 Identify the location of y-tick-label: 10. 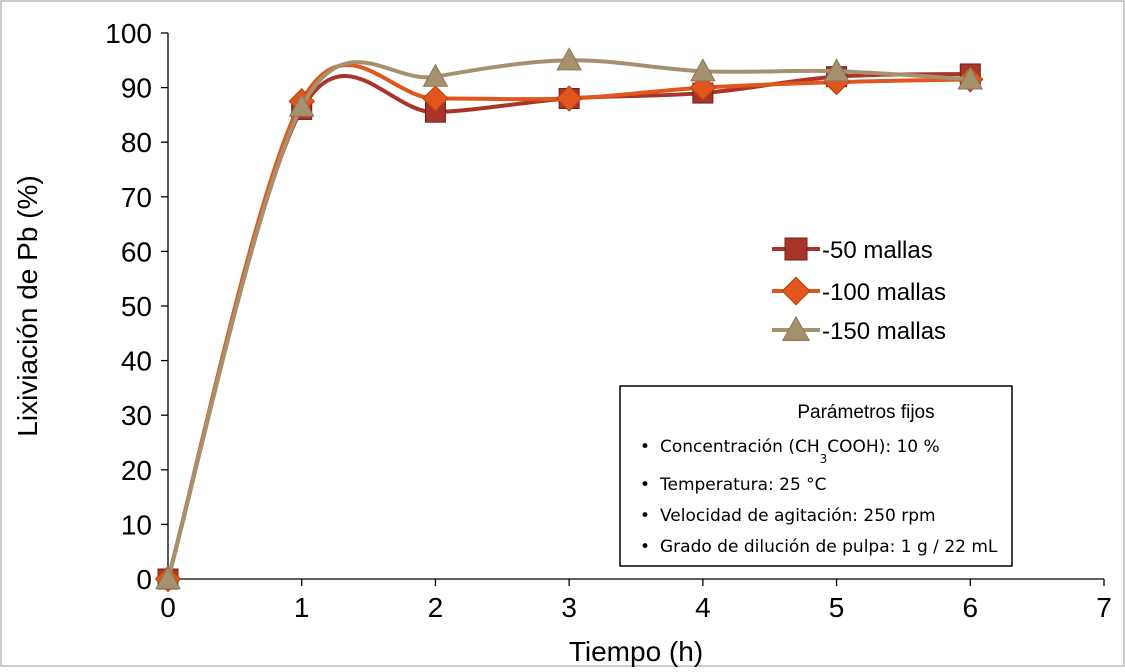
(136, 524).